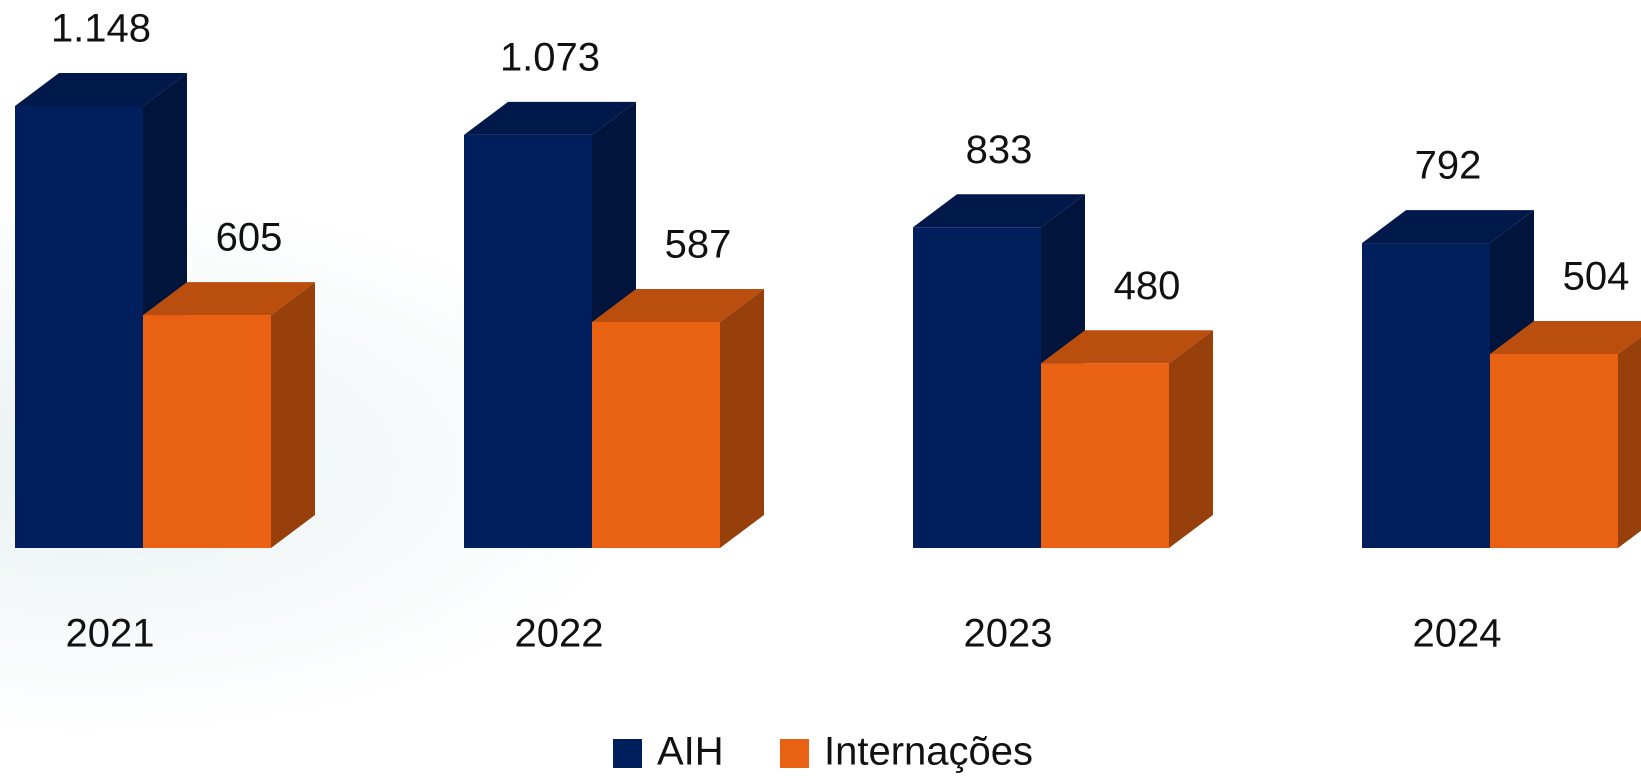  I want to click on legend-label: AIH, so click(690, 752).